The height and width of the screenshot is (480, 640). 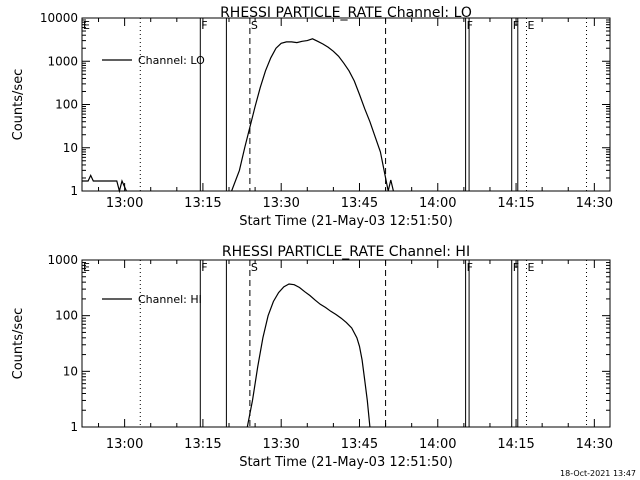 I want to click on y-tick-label: 10000, so click(x=59, y=18).